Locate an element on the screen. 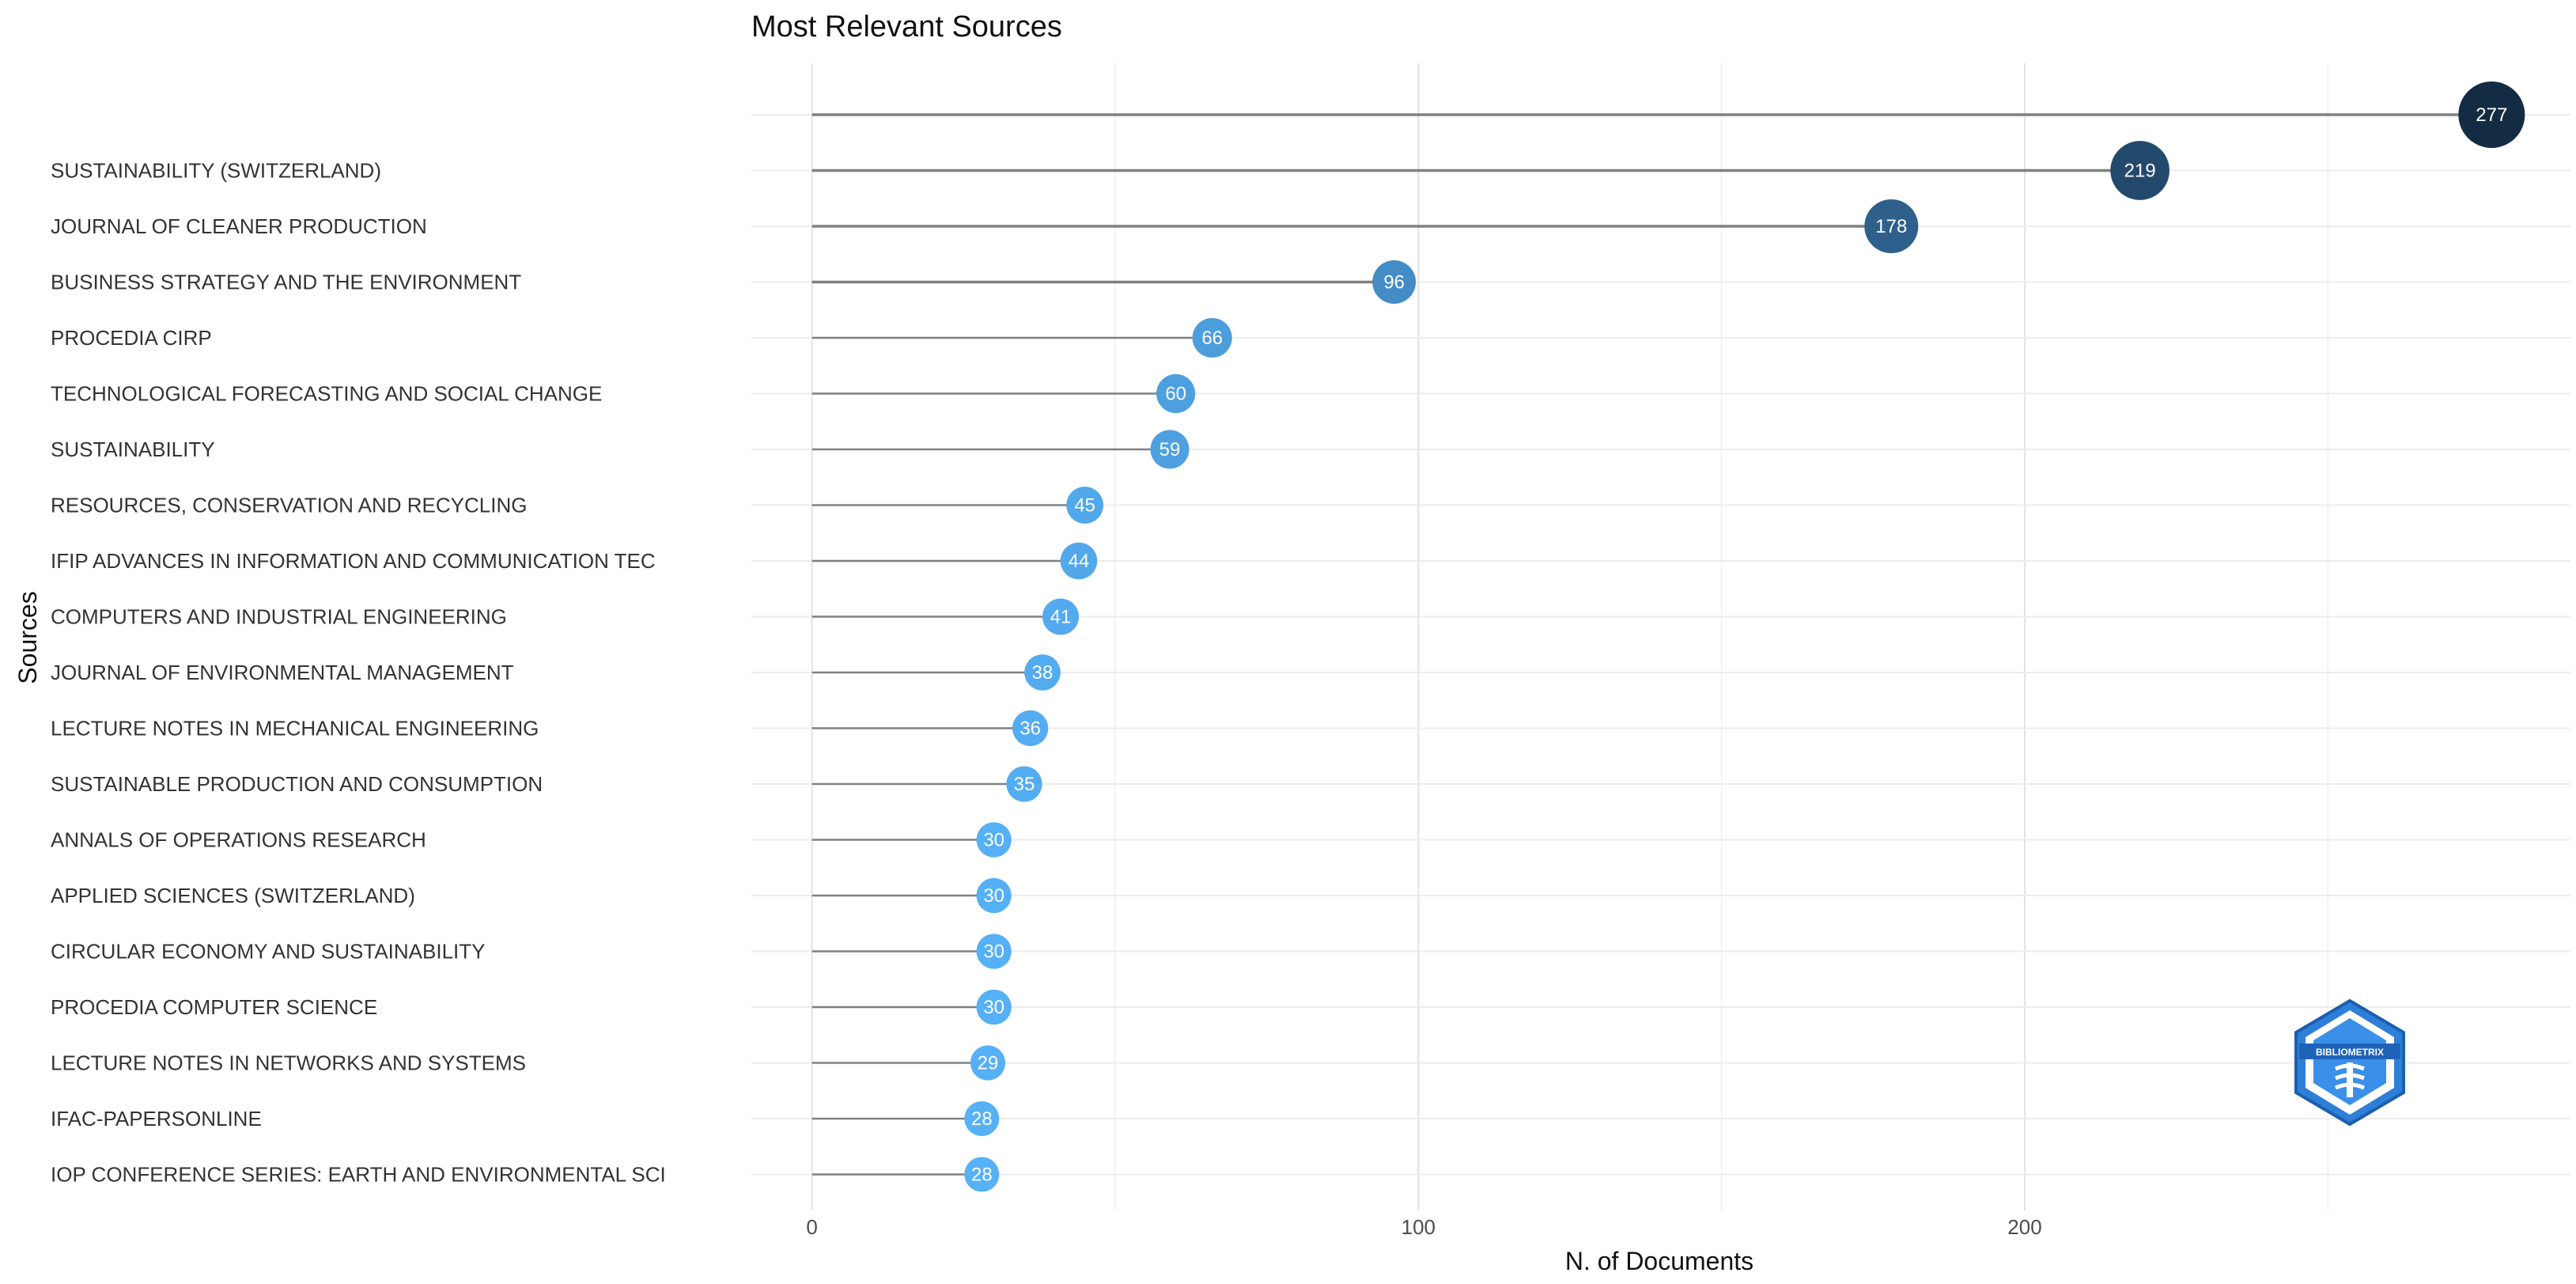 This screenshot has height=1284, width=2576. x-axis-ticks: 0 100 200 is located at coordinates (1423, 1227).